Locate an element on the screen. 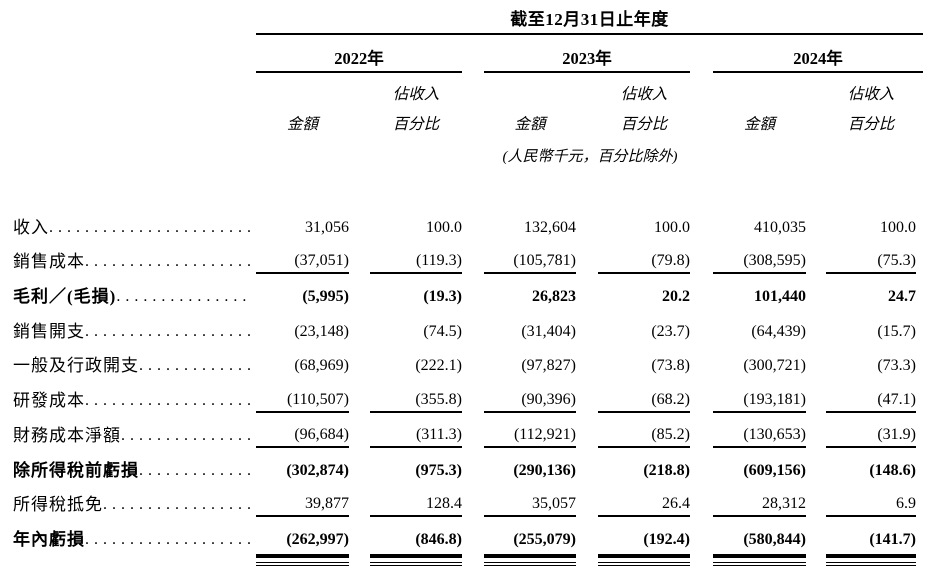 The width and height of the screenshot is (933, 573). cell-value: (130,653) is located at coordinates (759, 436).